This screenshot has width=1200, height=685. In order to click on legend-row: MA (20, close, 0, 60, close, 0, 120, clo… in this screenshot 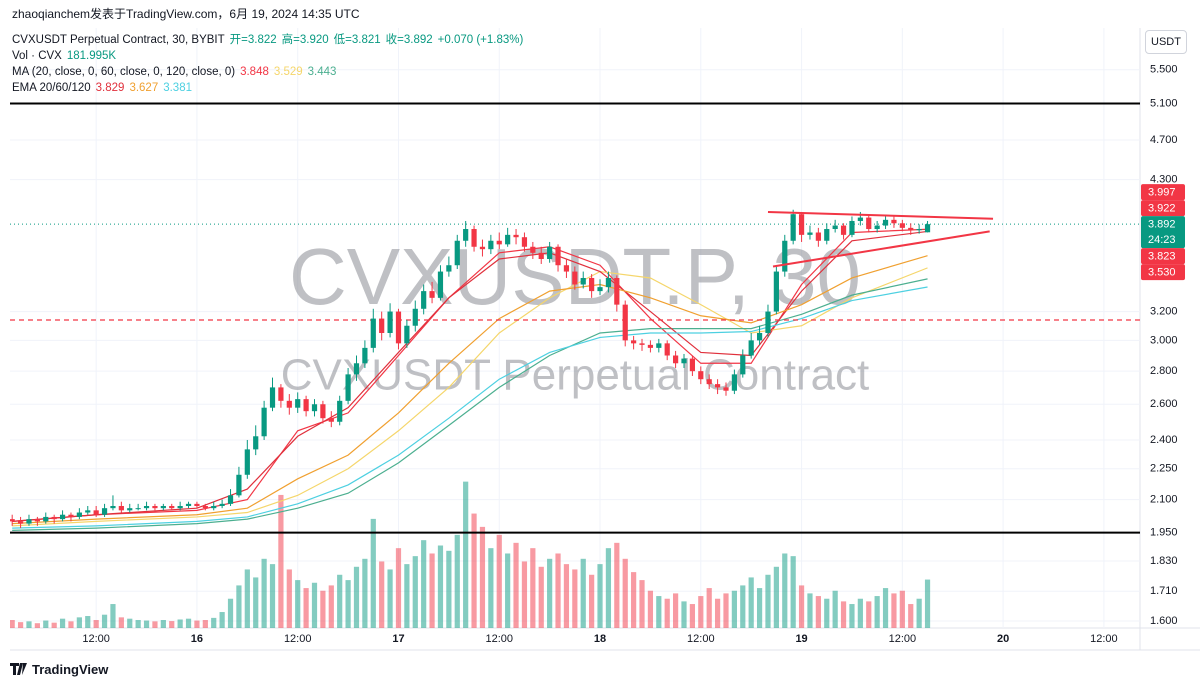, I will do `click(270, 72)`.